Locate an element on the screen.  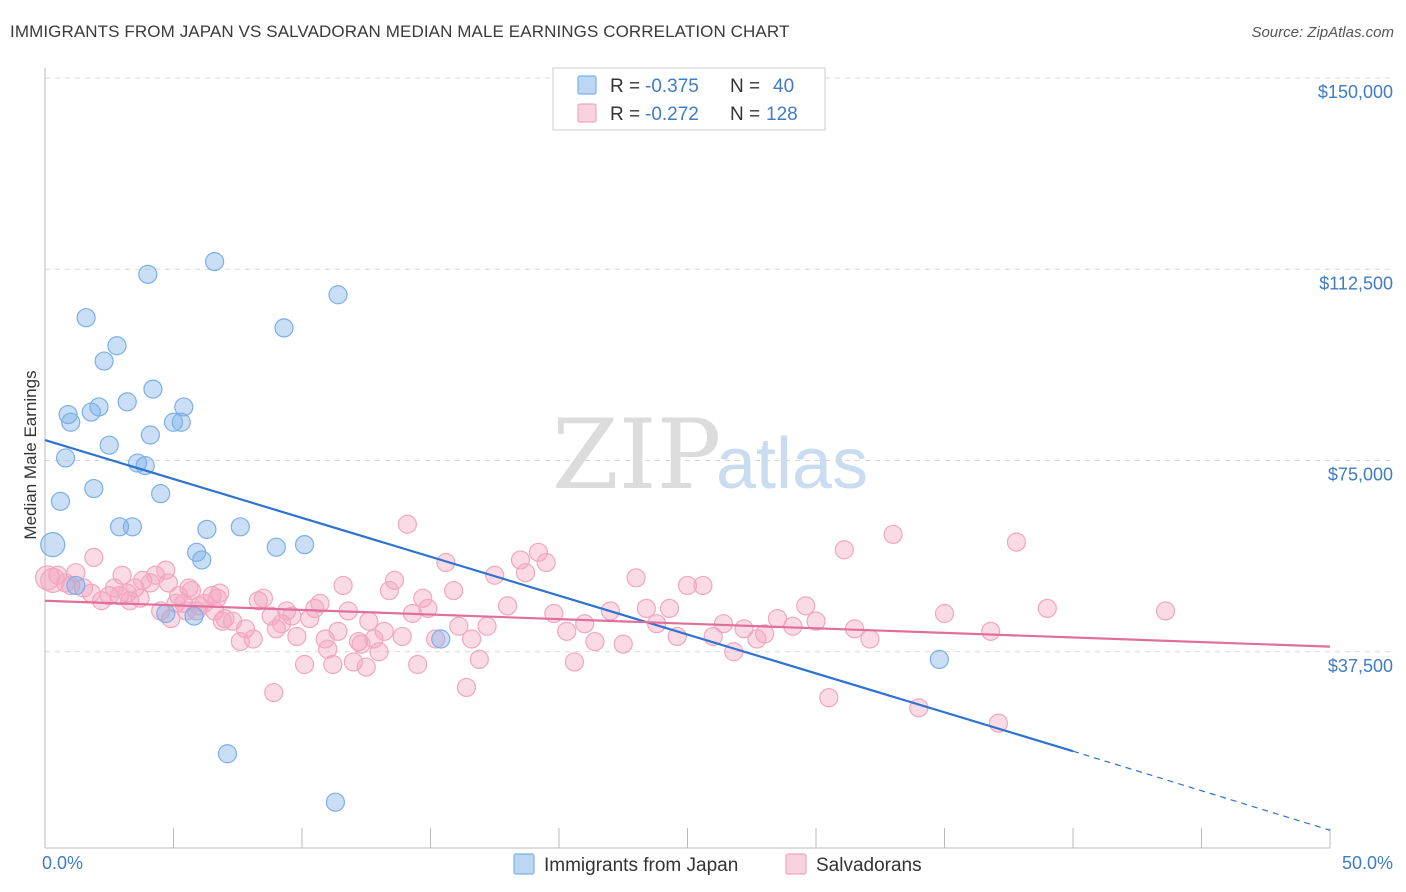
watermark-zip: ZIP is located at coordinates (636, 455).